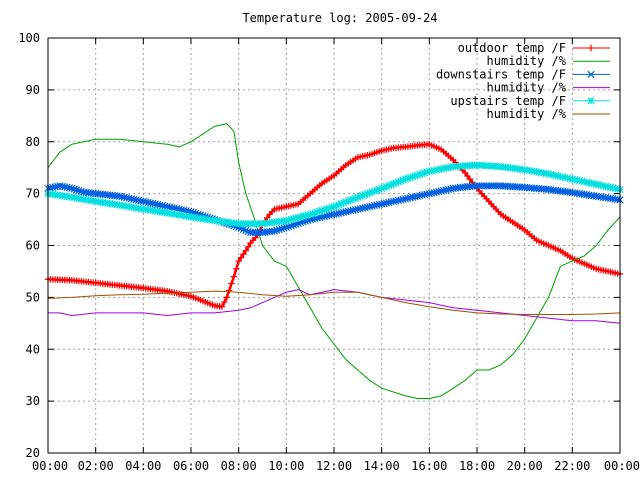  What do you see at coordinates (286, 466) in the screenshot?
I see `x-tick-label: 10:00` at bounding box center [286, 466].